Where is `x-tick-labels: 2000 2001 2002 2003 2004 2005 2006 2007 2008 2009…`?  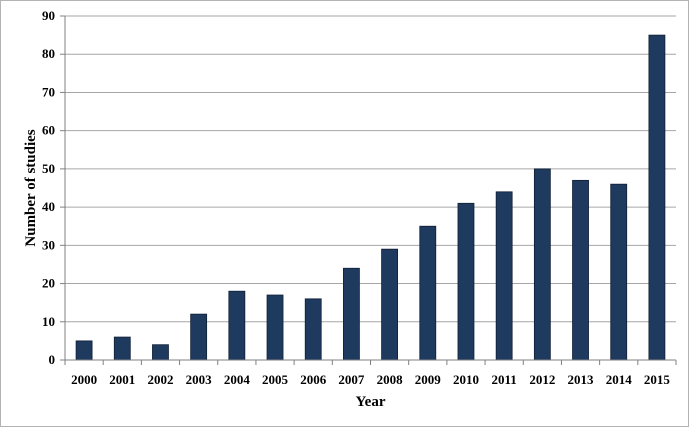
x-tick-labels: 2000 2001 2002 2003 2004 2005 2006 2007 2008 2009… is located at coordinates (370, 379).